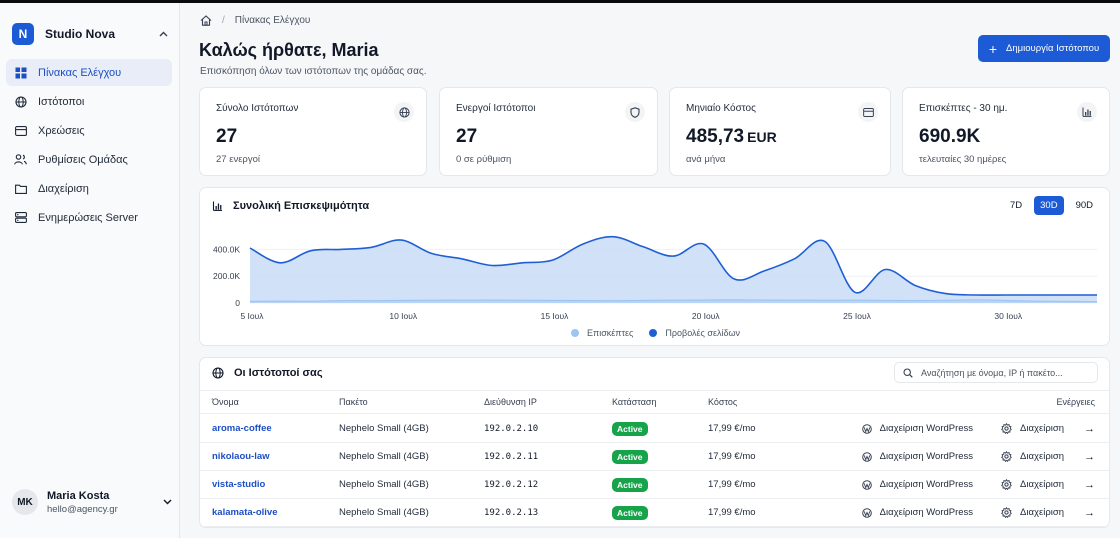 The image size is (1120, 538). Describe the element at coordinates (731, 136) in the screenshot. I see `stat-value: 485,73 EUR` at that location.